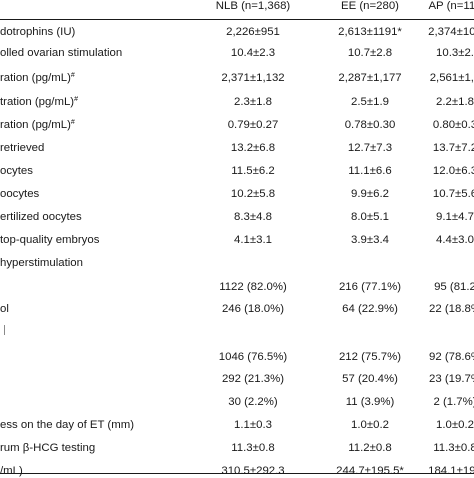  I want to click on table-cell: 310.5±292.3, so click(253, 471).